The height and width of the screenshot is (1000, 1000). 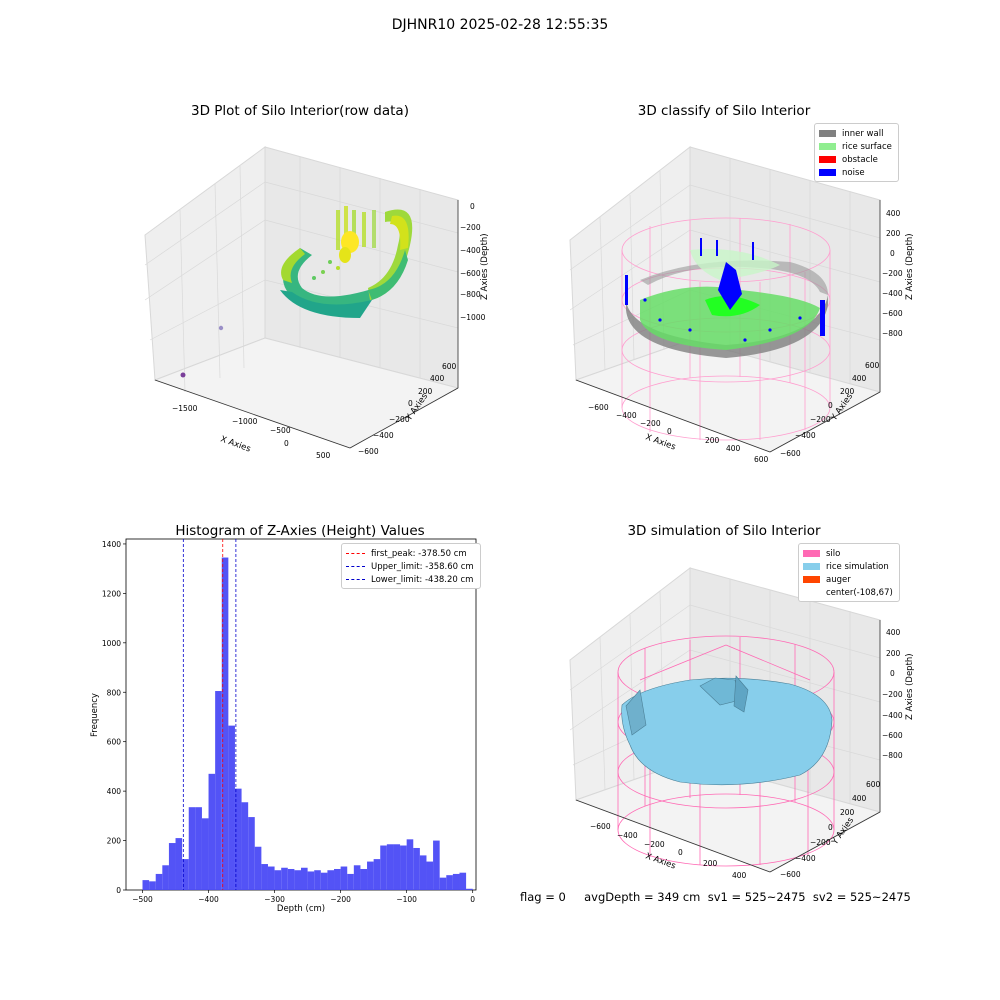 I want to click on svg-text: −1500, so click(x=185, y=408).